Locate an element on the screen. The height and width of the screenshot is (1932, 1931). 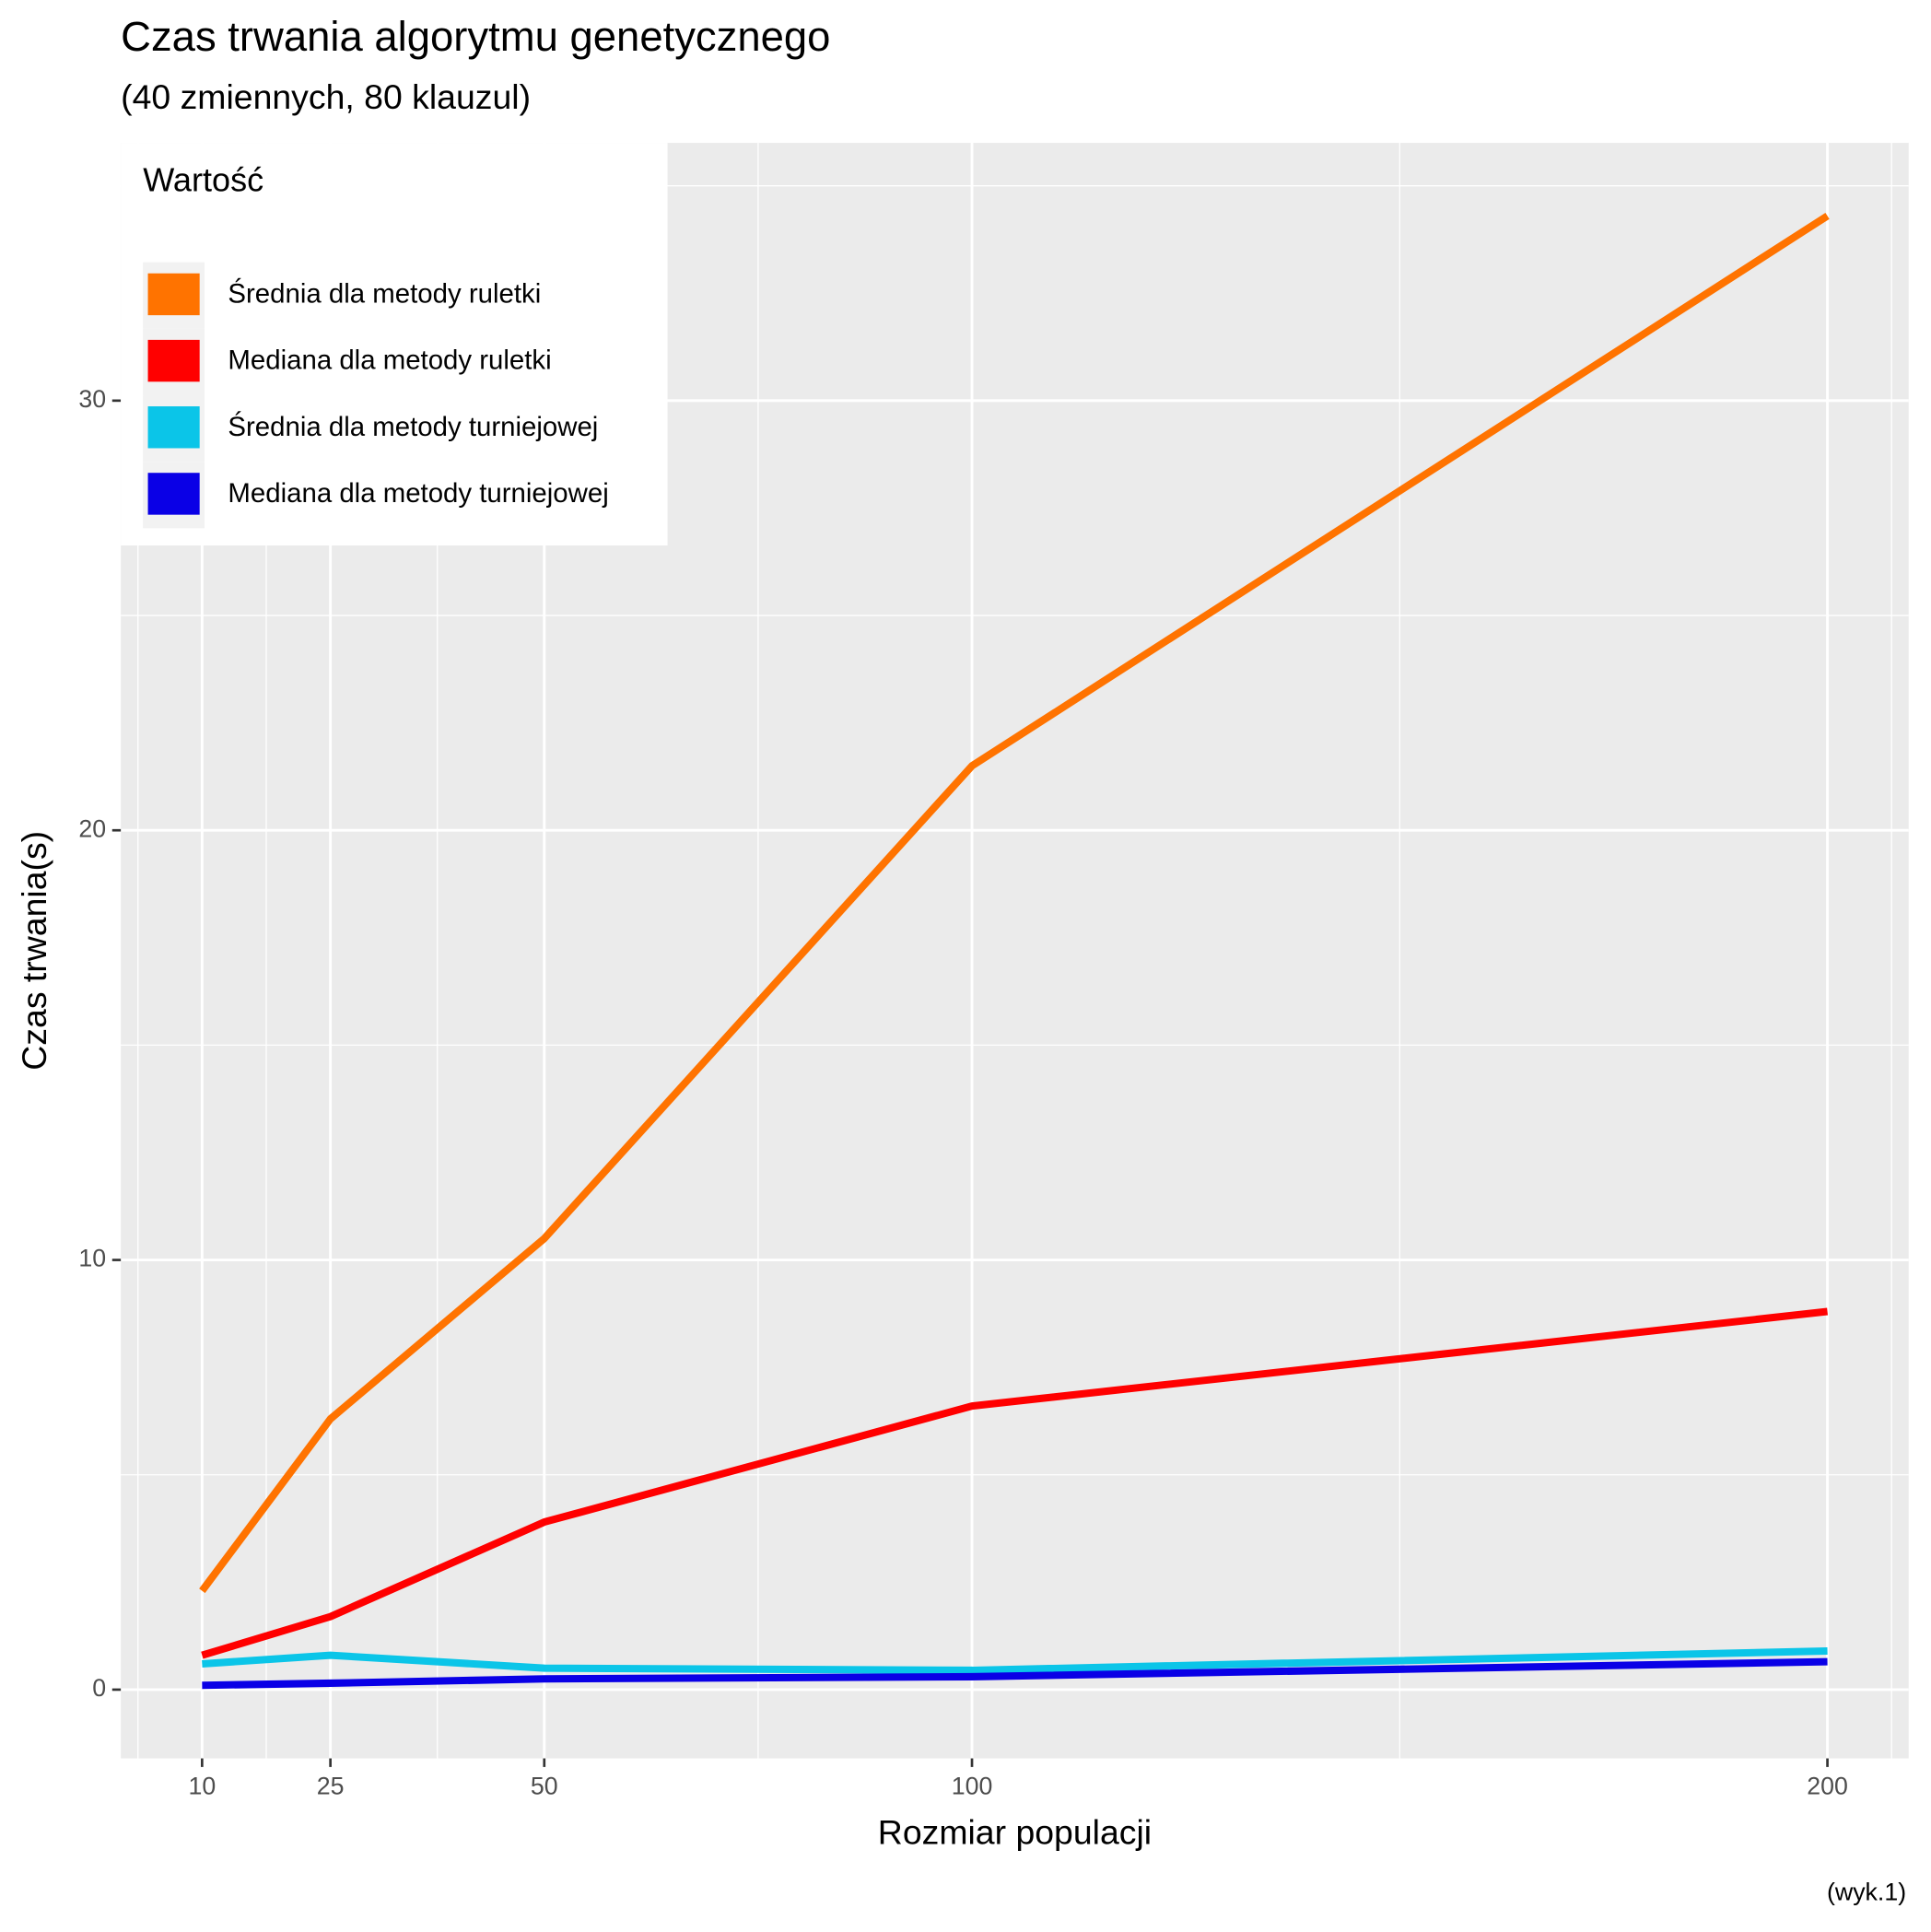
x-tick-label: 10 is located at coordinates (202, 1787).